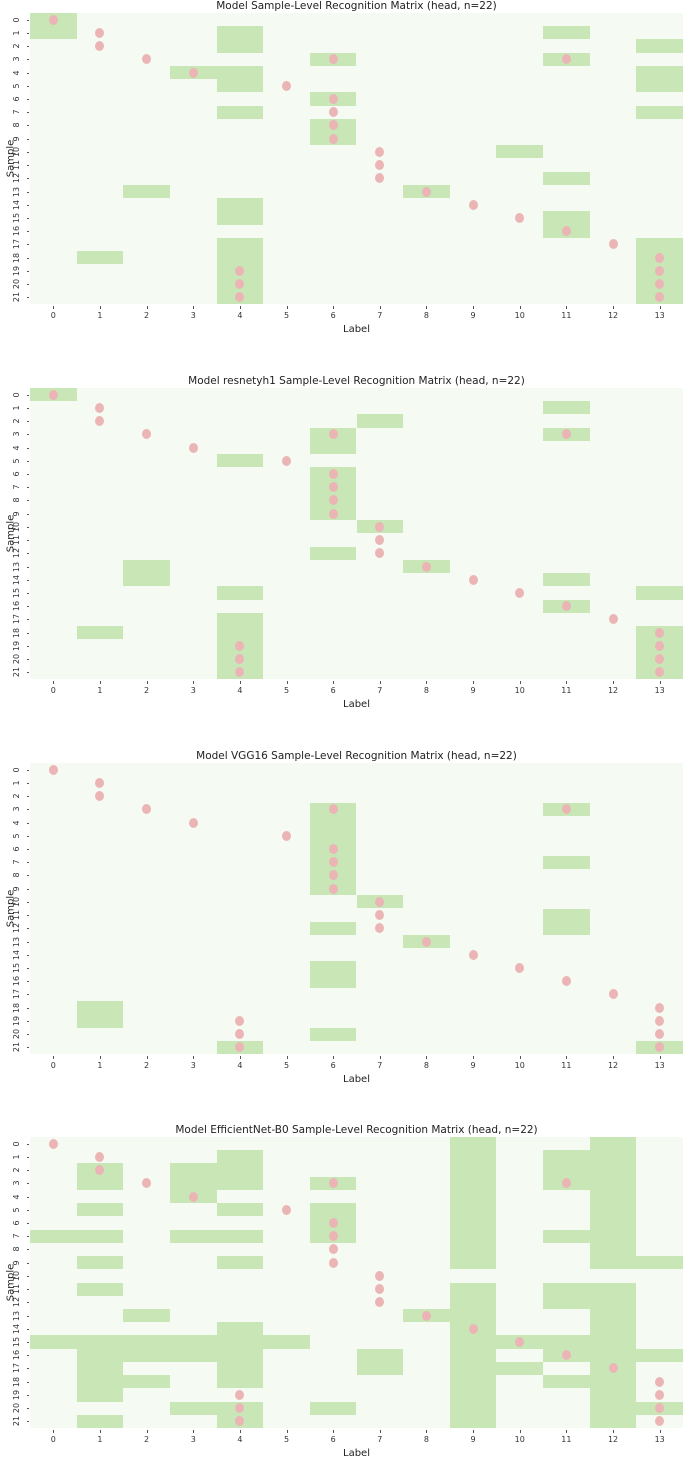 This screenshot has width=685, height=1459. What do you see at coordinates (356, 1079) in the screenshot?
I see `x-axis-label: Label` at bounding box center [356, 1079].